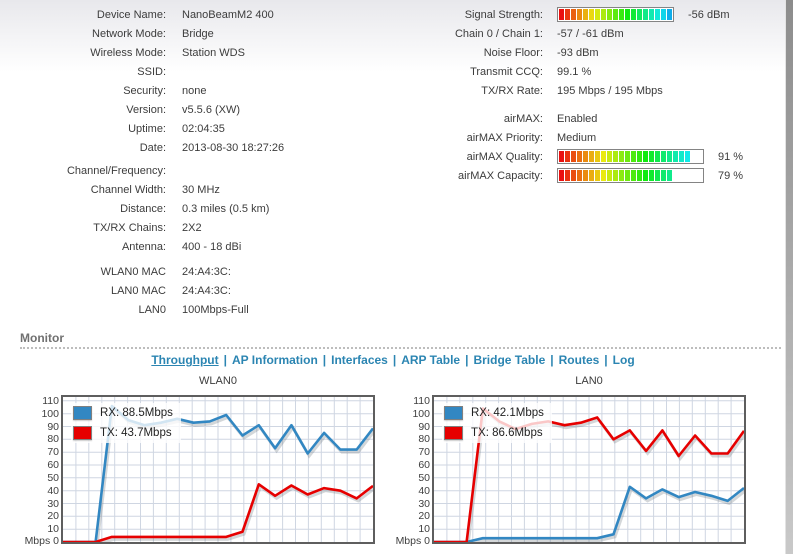  Describe the element at coordinates (203, 128) in the screenshot. I see `status-value: 02:04:35` at that location.